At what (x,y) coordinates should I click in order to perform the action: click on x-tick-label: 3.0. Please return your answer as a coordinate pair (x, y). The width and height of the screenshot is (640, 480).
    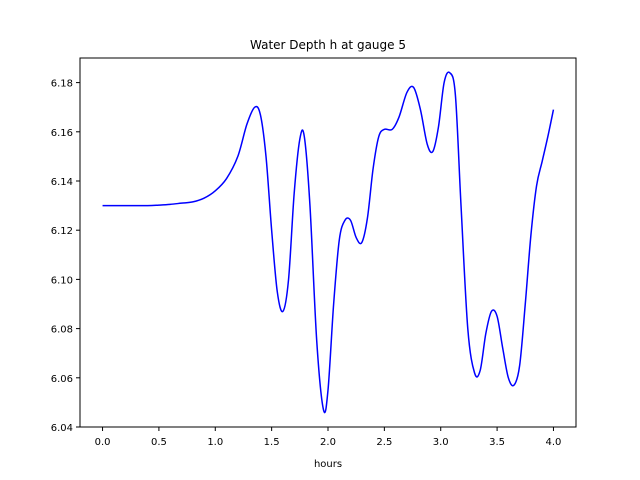
    Looking at the image, I should click on (441, 442).